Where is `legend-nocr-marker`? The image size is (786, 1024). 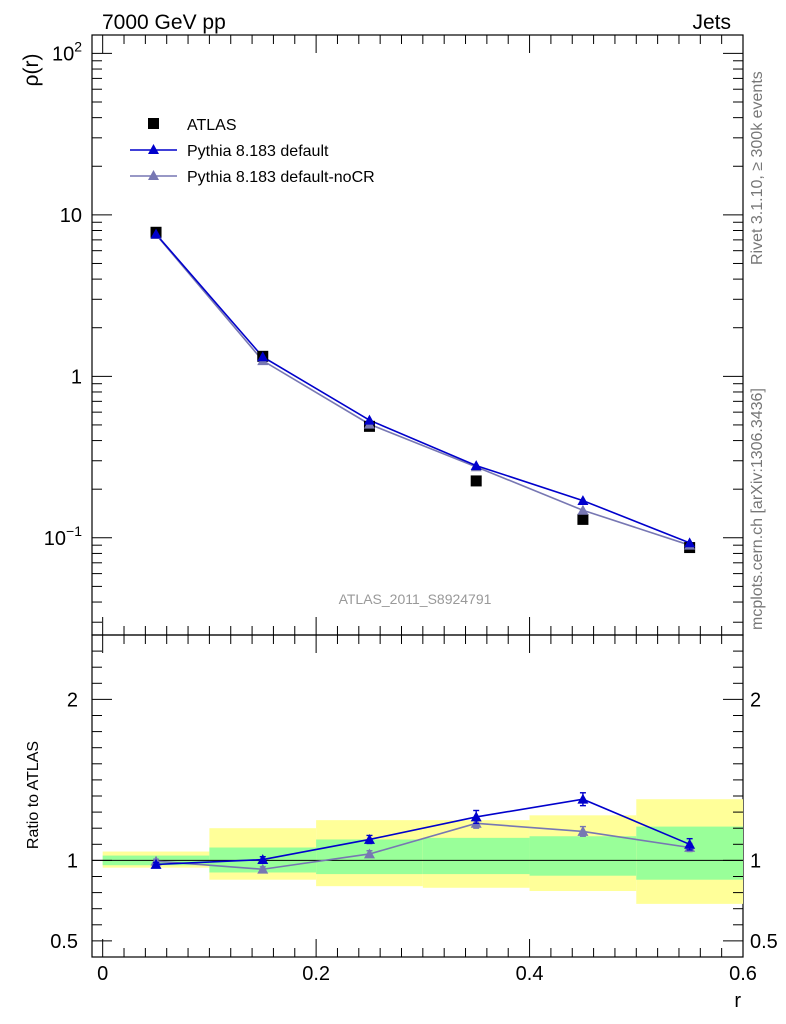
legend-nocr-marker is located at coordinates (153, 175).